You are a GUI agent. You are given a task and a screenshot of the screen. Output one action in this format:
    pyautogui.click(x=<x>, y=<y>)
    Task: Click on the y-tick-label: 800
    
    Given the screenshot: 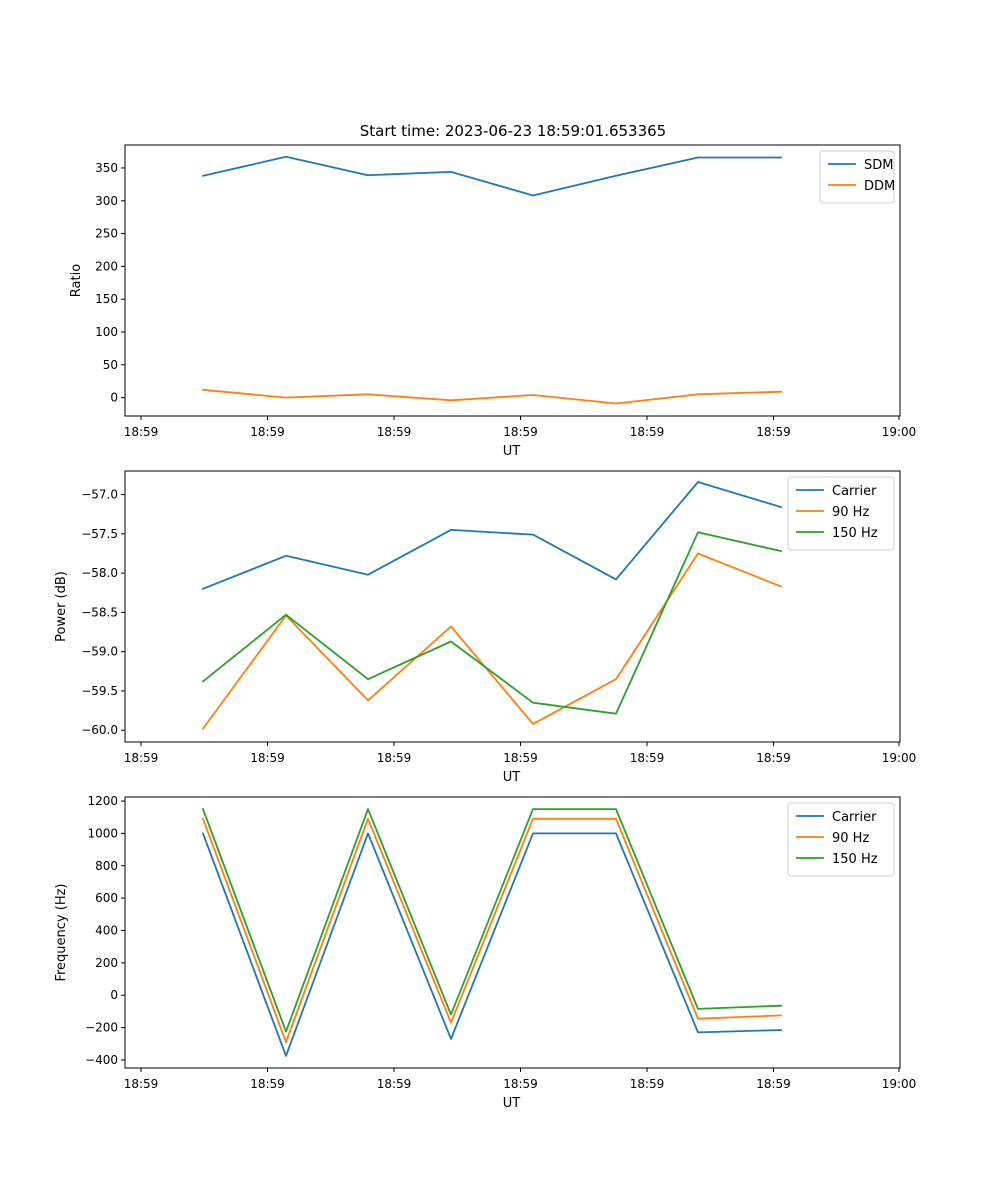 What is the action you would take?
    pyautogui.click(x=106, y=866)
    